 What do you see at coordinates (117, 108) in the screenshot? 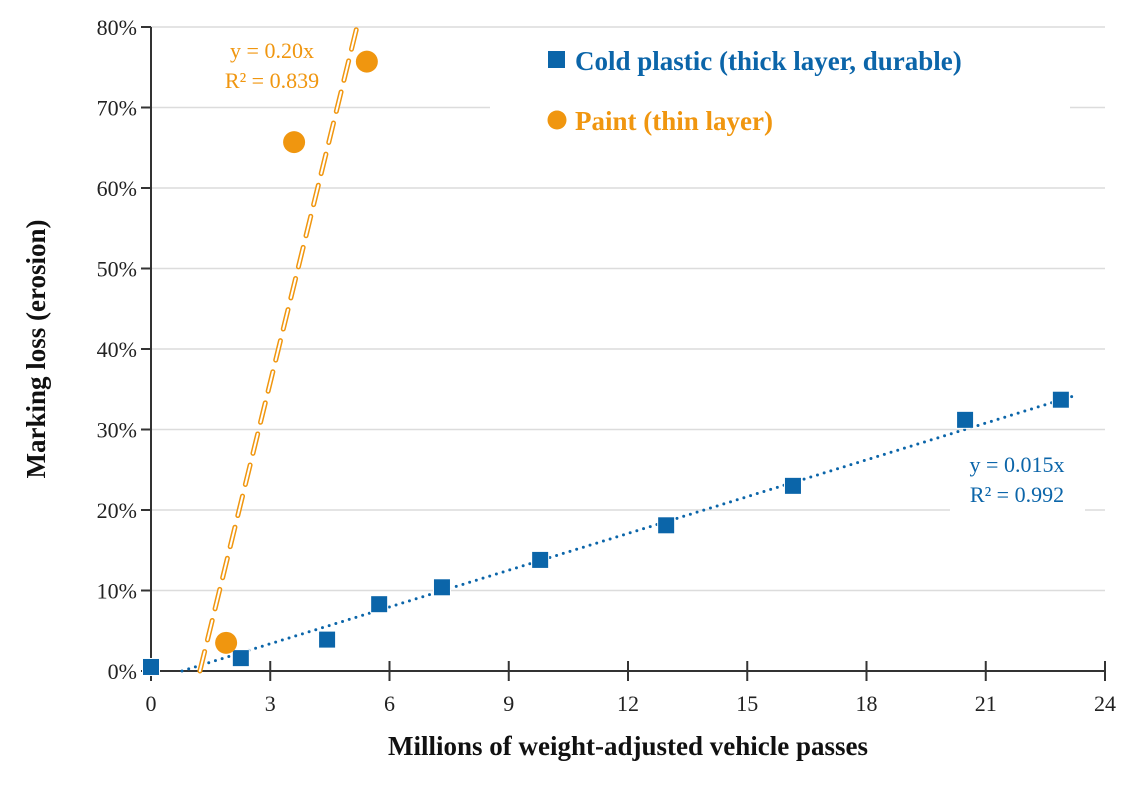
I see `y-tick-label: 70%` at bounding box center [117, 108].